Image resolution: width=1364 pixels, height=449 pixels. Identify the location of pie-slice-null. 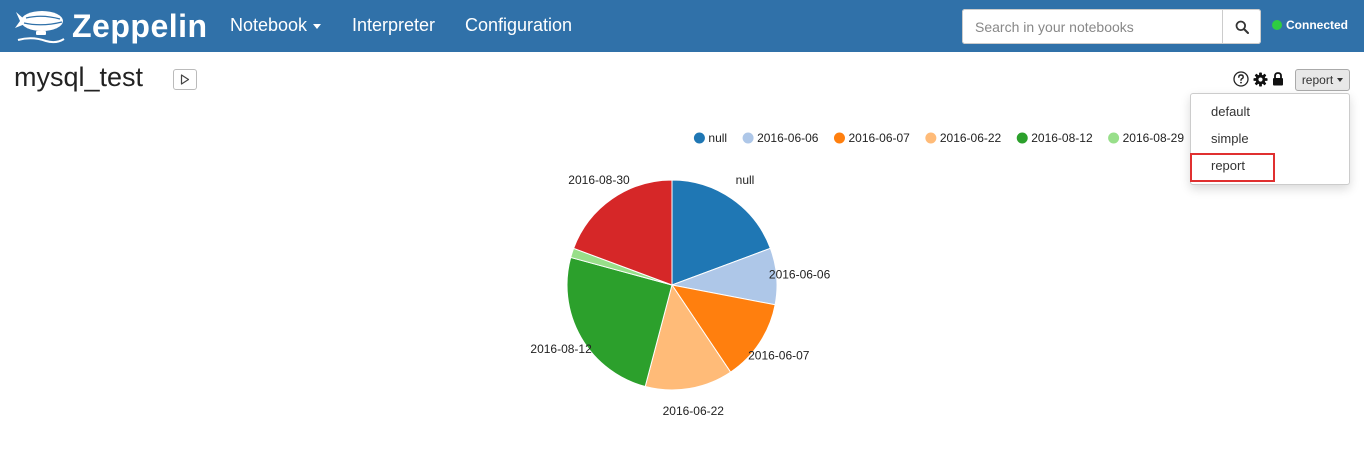
(721, 232).